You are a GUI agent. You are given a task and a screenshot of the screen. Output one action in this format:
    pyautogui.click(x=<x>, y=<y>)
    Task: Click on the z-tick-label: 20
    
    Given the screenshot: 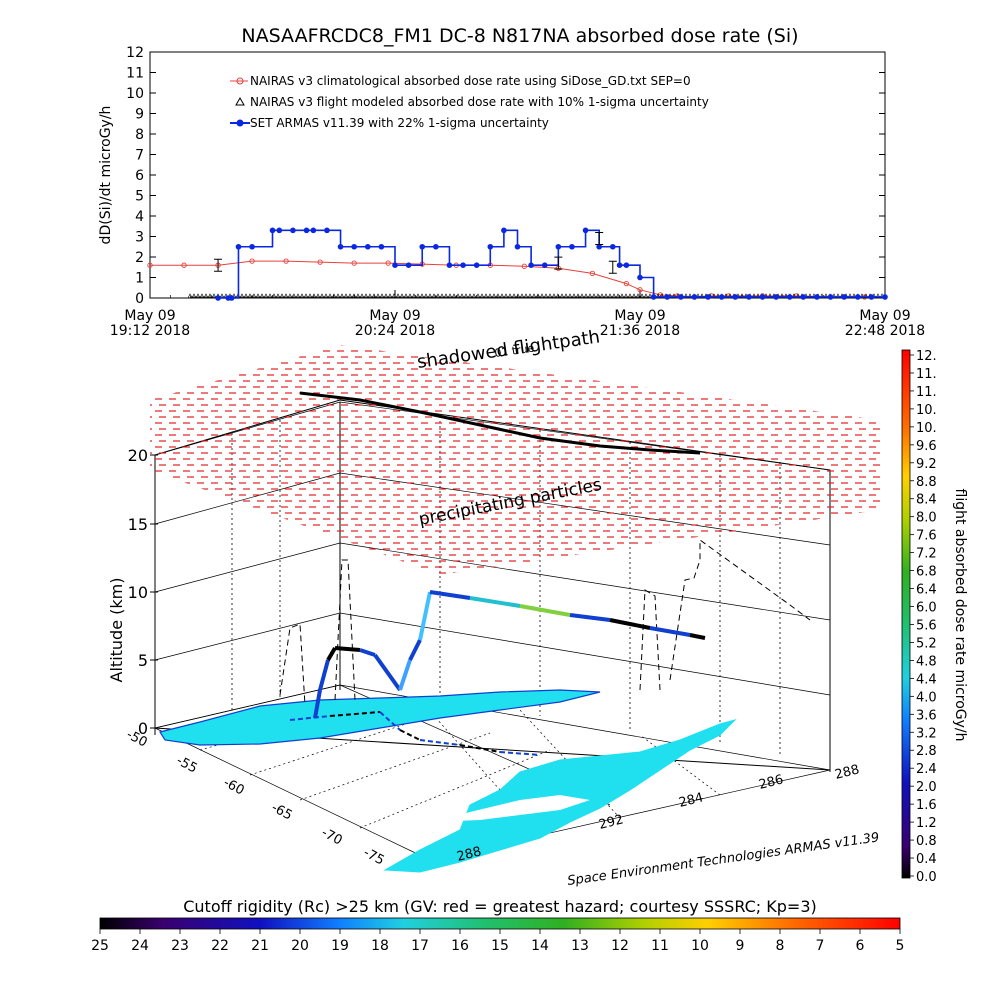 What is the action you would take?
    pyautogui.click(x=138, y=455)
    